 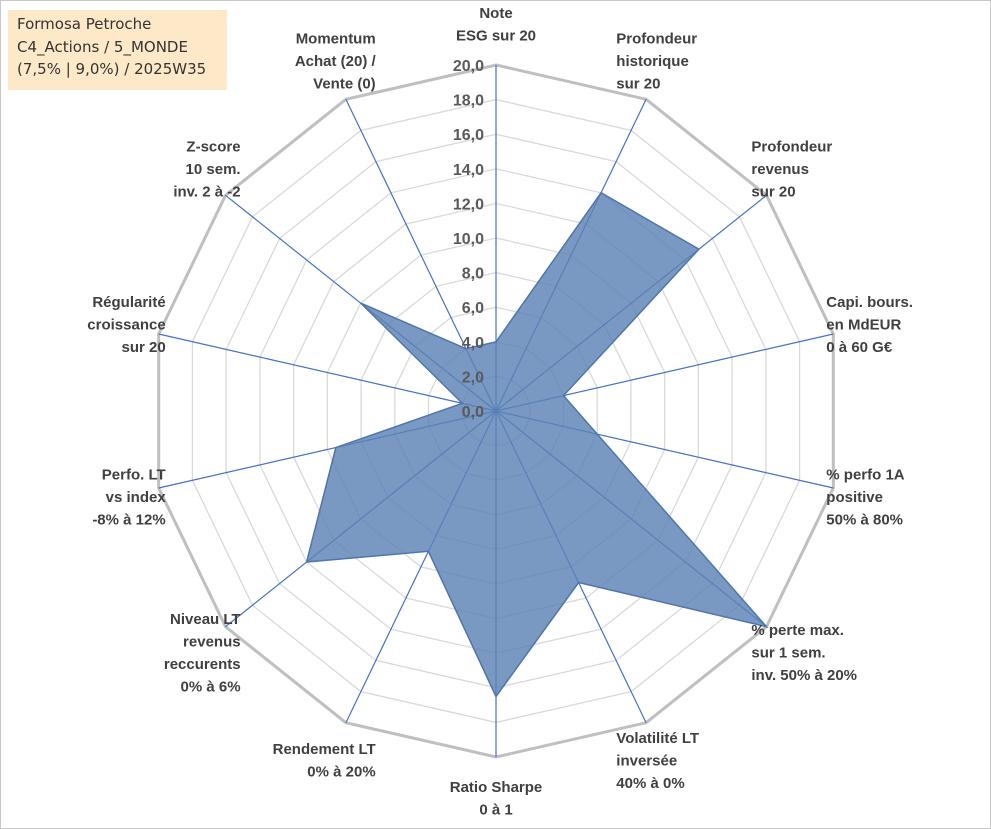 What do you see at coordinates (646, 760) in the screenshot?
I see `axis-label-line: inversée` at bounding box center [646, 760].